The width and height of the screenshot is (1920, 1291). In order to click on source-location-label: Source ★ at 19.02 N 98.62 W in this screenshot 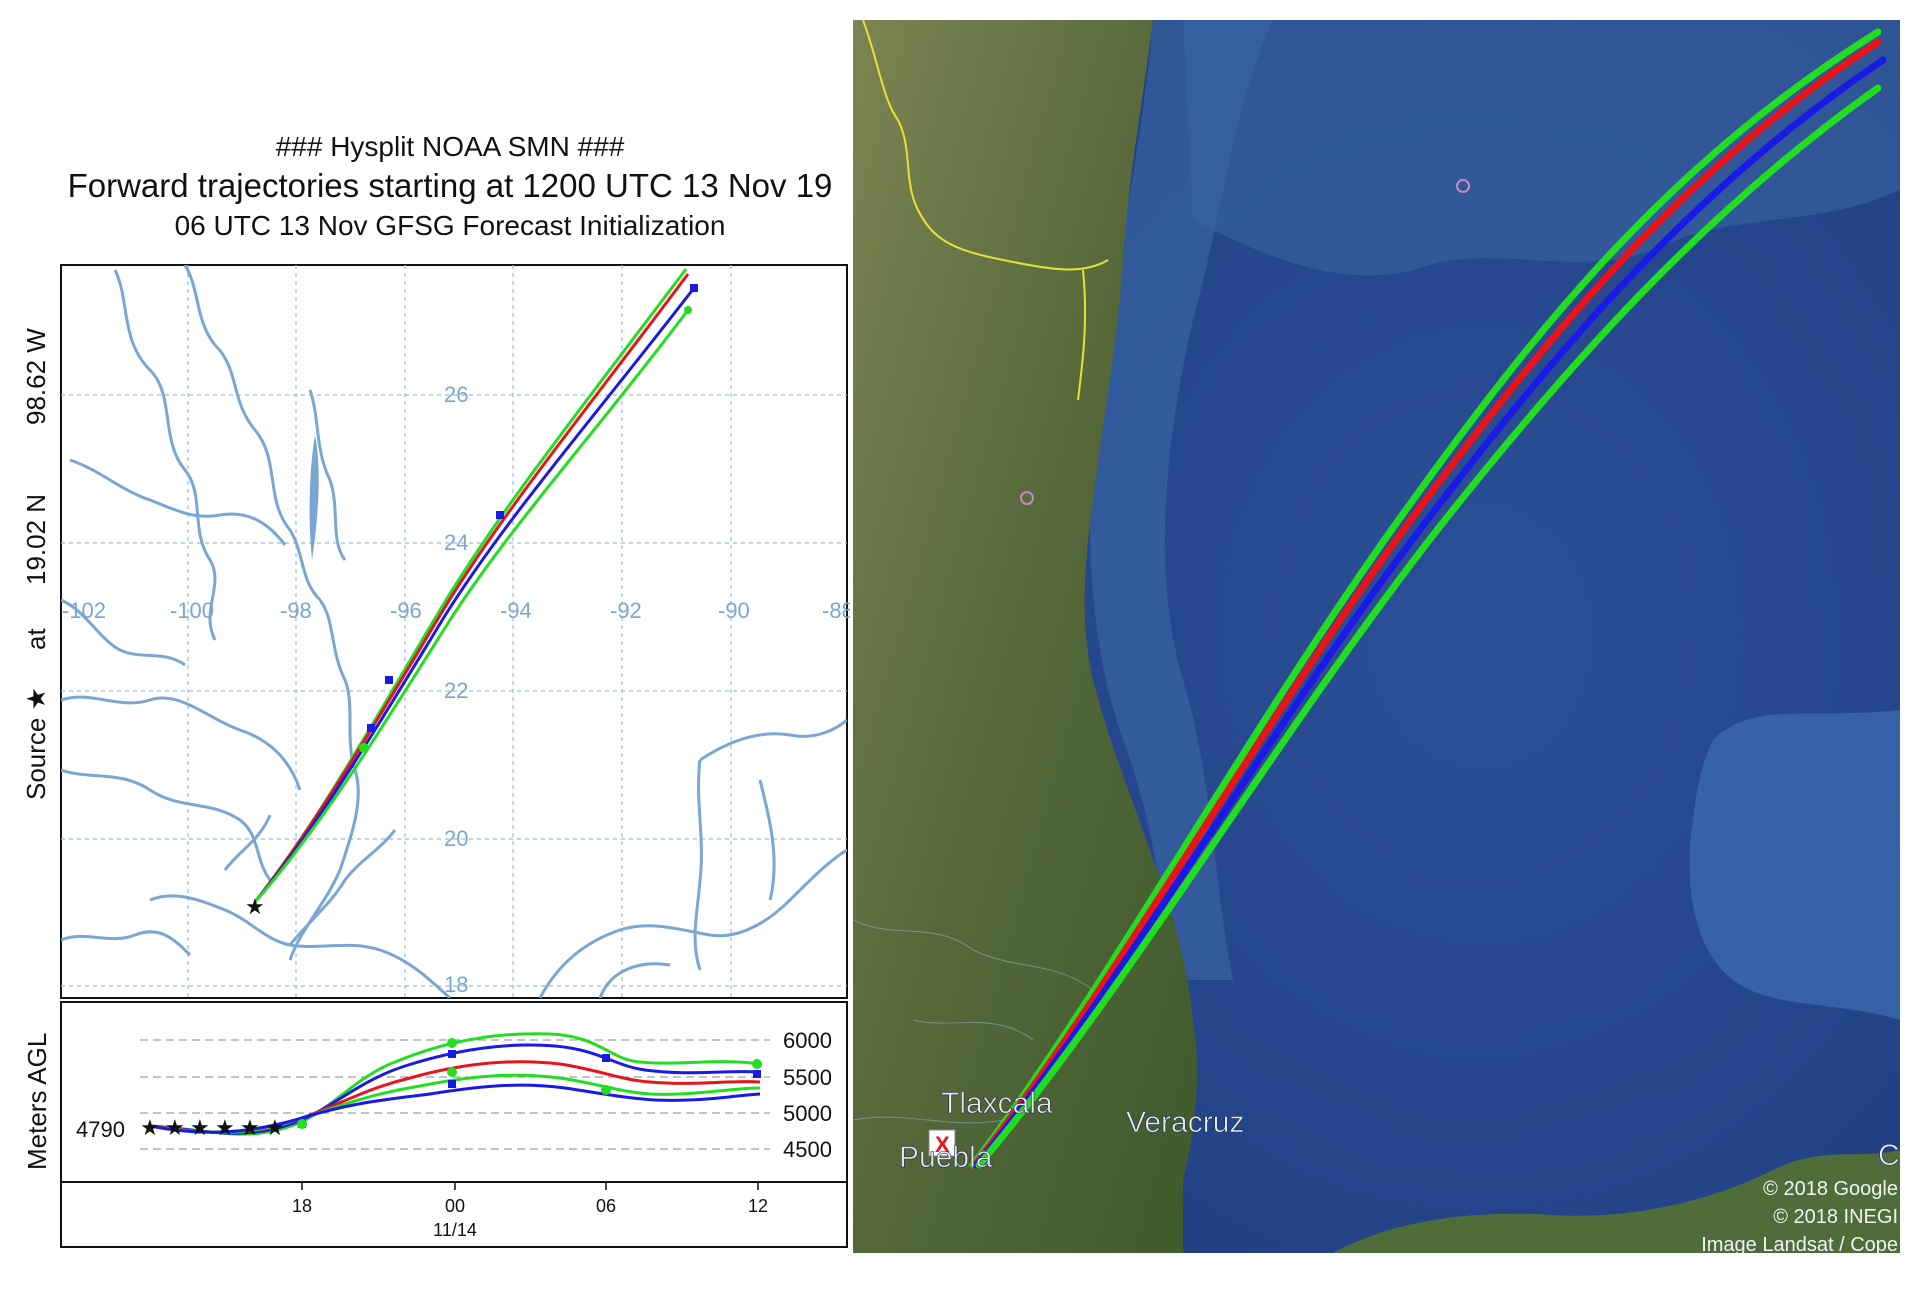, I will do `click(36, 564)`.